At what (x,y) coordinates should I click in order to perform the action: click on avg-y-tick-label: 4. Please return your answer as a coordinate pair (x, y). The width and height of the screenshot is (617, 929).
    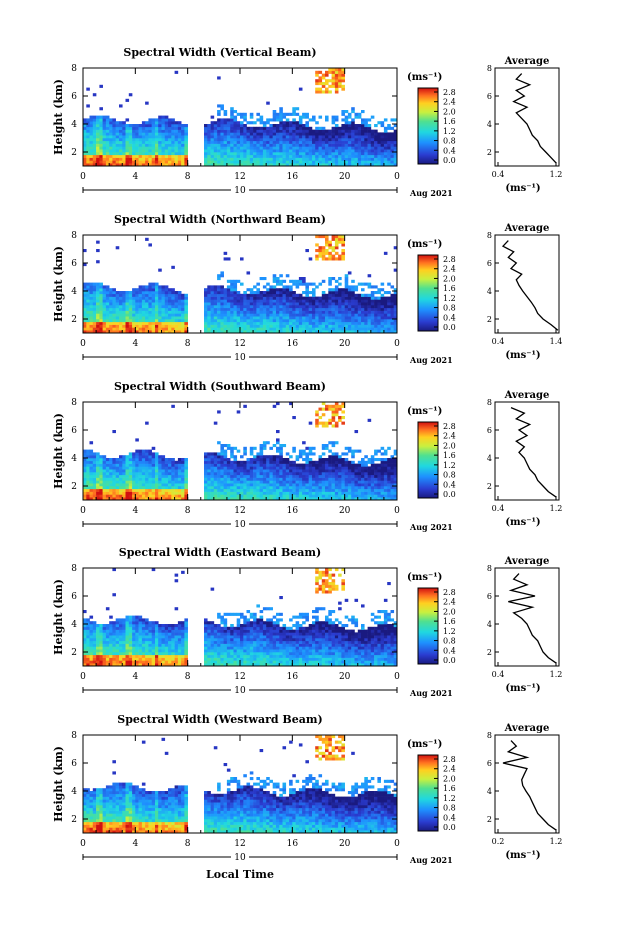
    Looking at the image, I should click on (489, 291).